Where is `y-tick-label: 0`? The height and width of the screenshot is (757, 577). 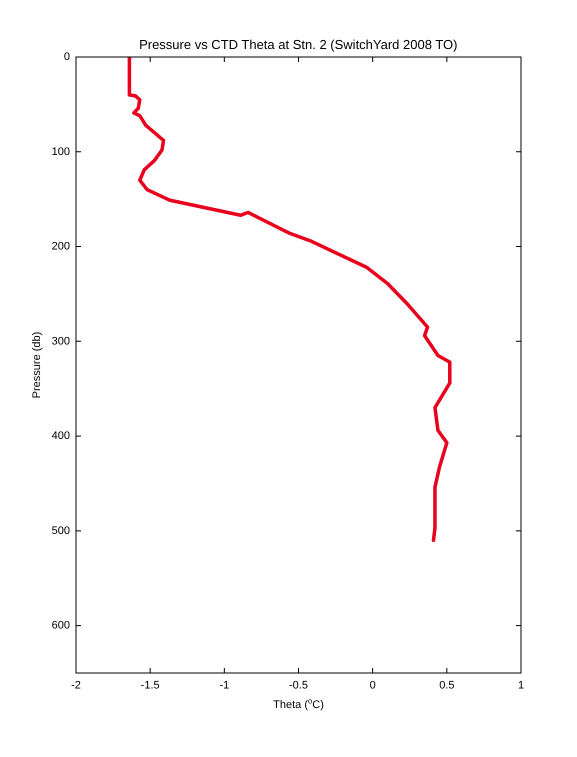 y-tick-label: 0 is located at coordinates (67, 57).